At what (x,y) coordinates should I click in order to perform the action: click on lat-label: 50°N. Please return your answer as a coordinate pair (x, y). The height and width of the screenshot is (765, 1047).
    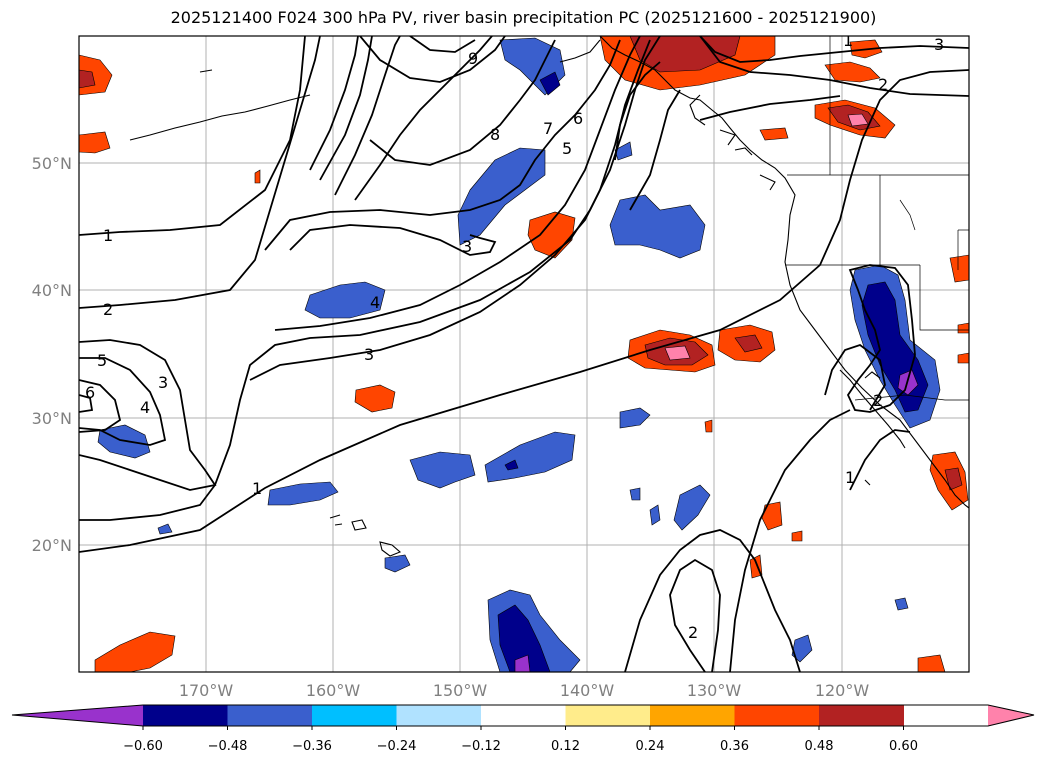
    Looking at the image, I should click on (52, 163).